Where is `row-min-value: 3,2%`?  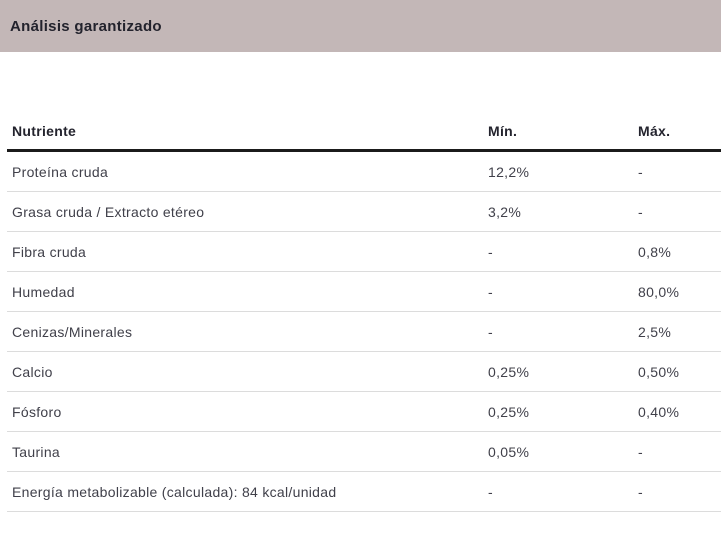
row-min-value: 3,2% is located at coordinates (505, 211).